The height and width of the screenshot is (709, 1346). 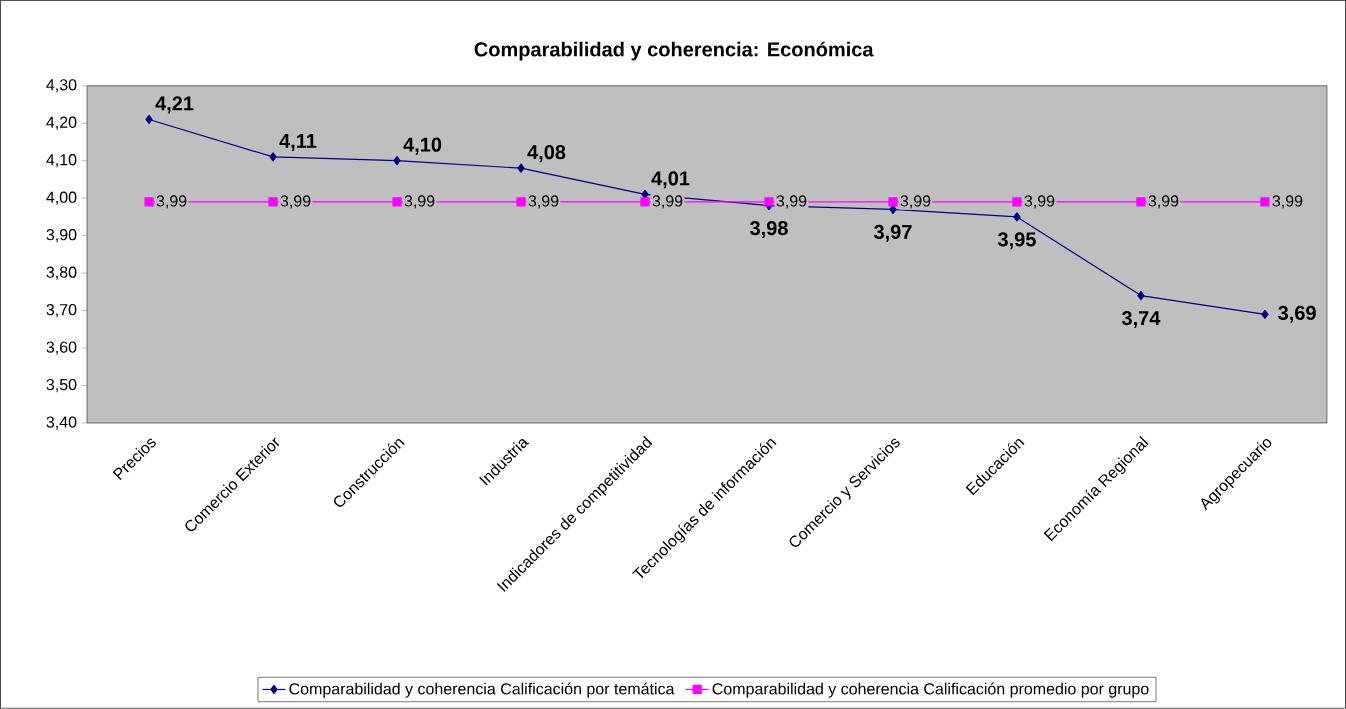 I want to click on chart-title: Comparabilidad y coherencia: Económica, so click(x=674, y=51).